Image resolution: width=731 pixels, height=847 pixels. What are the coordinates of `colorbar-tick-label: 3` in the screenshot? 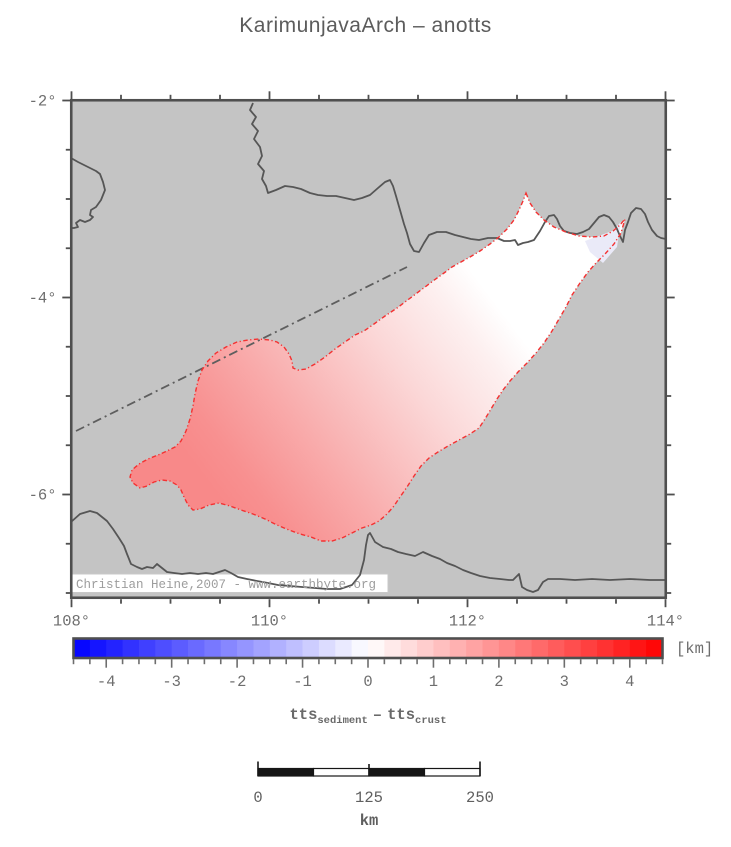 It's located at (564, 682).